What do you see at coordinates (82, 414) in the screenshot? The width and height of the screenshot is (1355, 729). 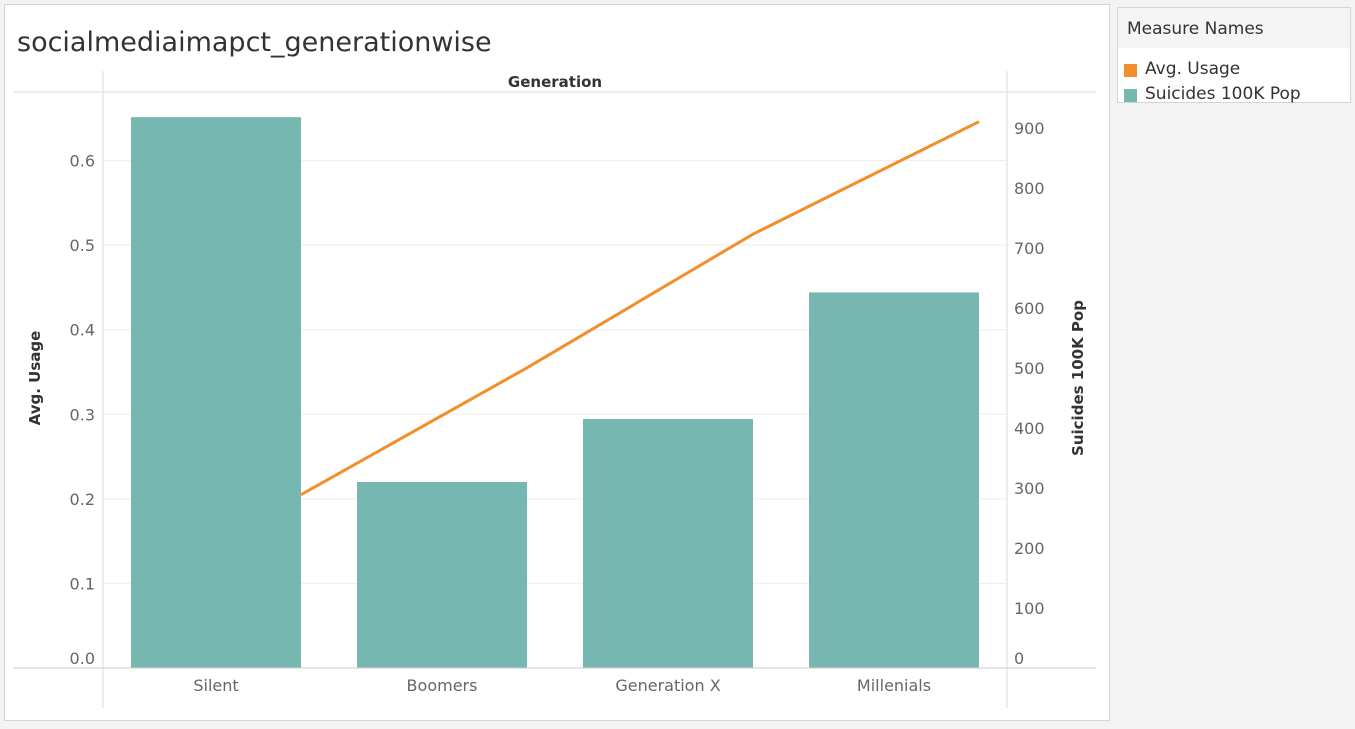 I see `left-tick-label: 0.3` at bounding box center [82, 414].